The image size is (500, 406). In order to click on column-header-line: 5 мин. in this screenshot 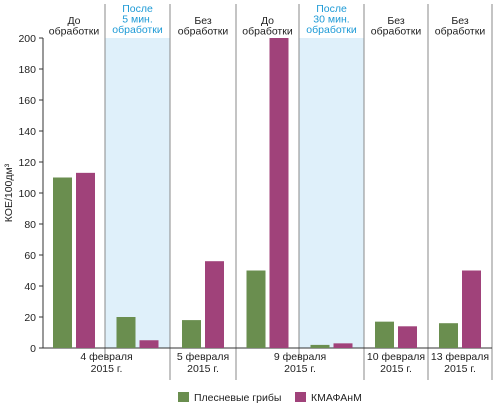, I will do `click(137, 20)`.